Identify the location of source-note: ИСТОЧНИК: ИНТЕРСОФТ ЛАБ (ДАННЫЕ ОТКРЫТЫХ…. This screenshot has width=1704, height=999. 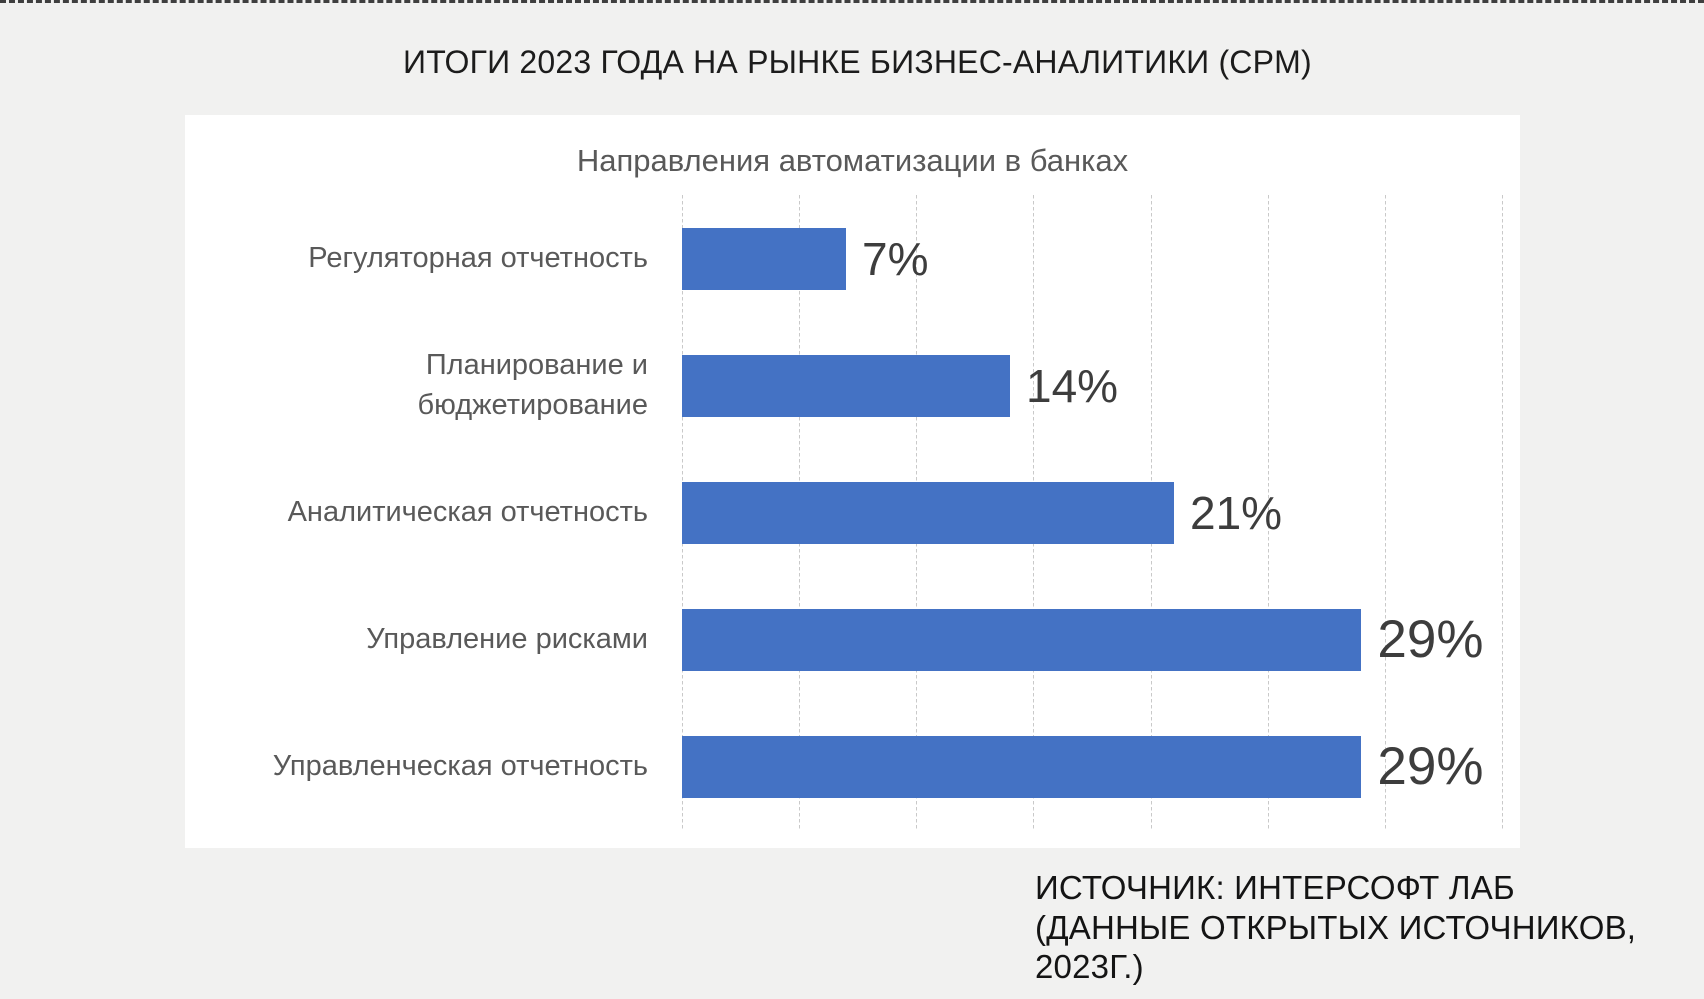
(1369, 927).